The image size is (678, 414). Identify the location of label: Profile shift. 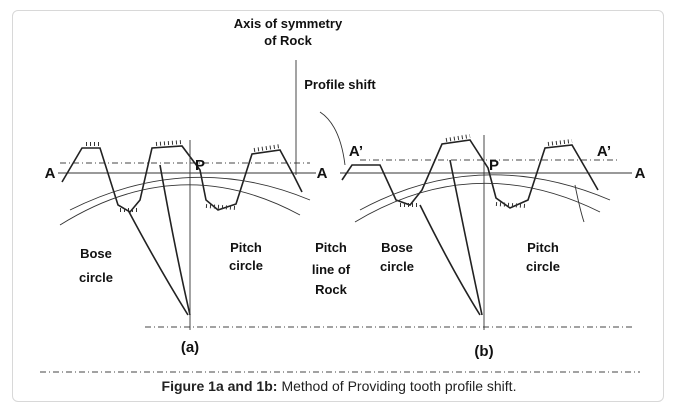
(340, 84).